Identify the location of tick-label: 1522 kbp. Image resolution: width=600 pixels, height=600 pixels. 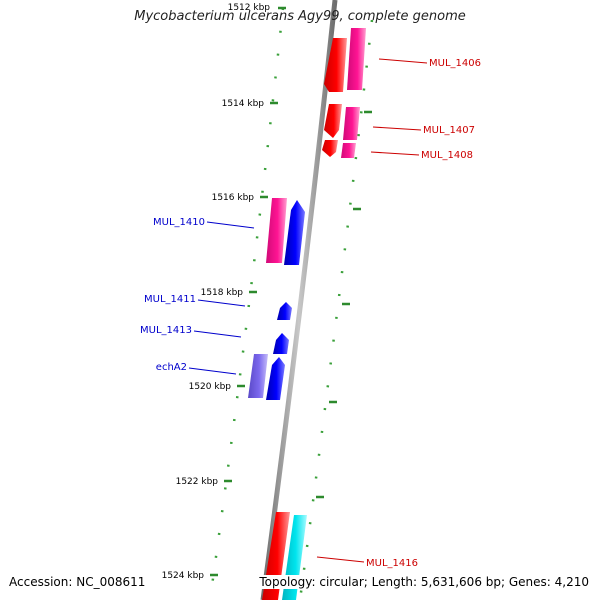
(197, 482).